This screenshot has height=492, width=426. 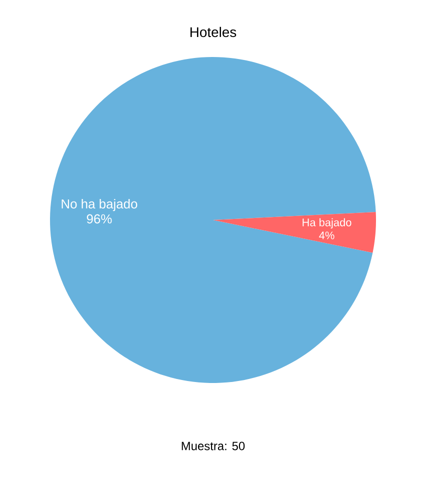 I want to click on slice-label: No ha bajado, so click(x=100, y=205).